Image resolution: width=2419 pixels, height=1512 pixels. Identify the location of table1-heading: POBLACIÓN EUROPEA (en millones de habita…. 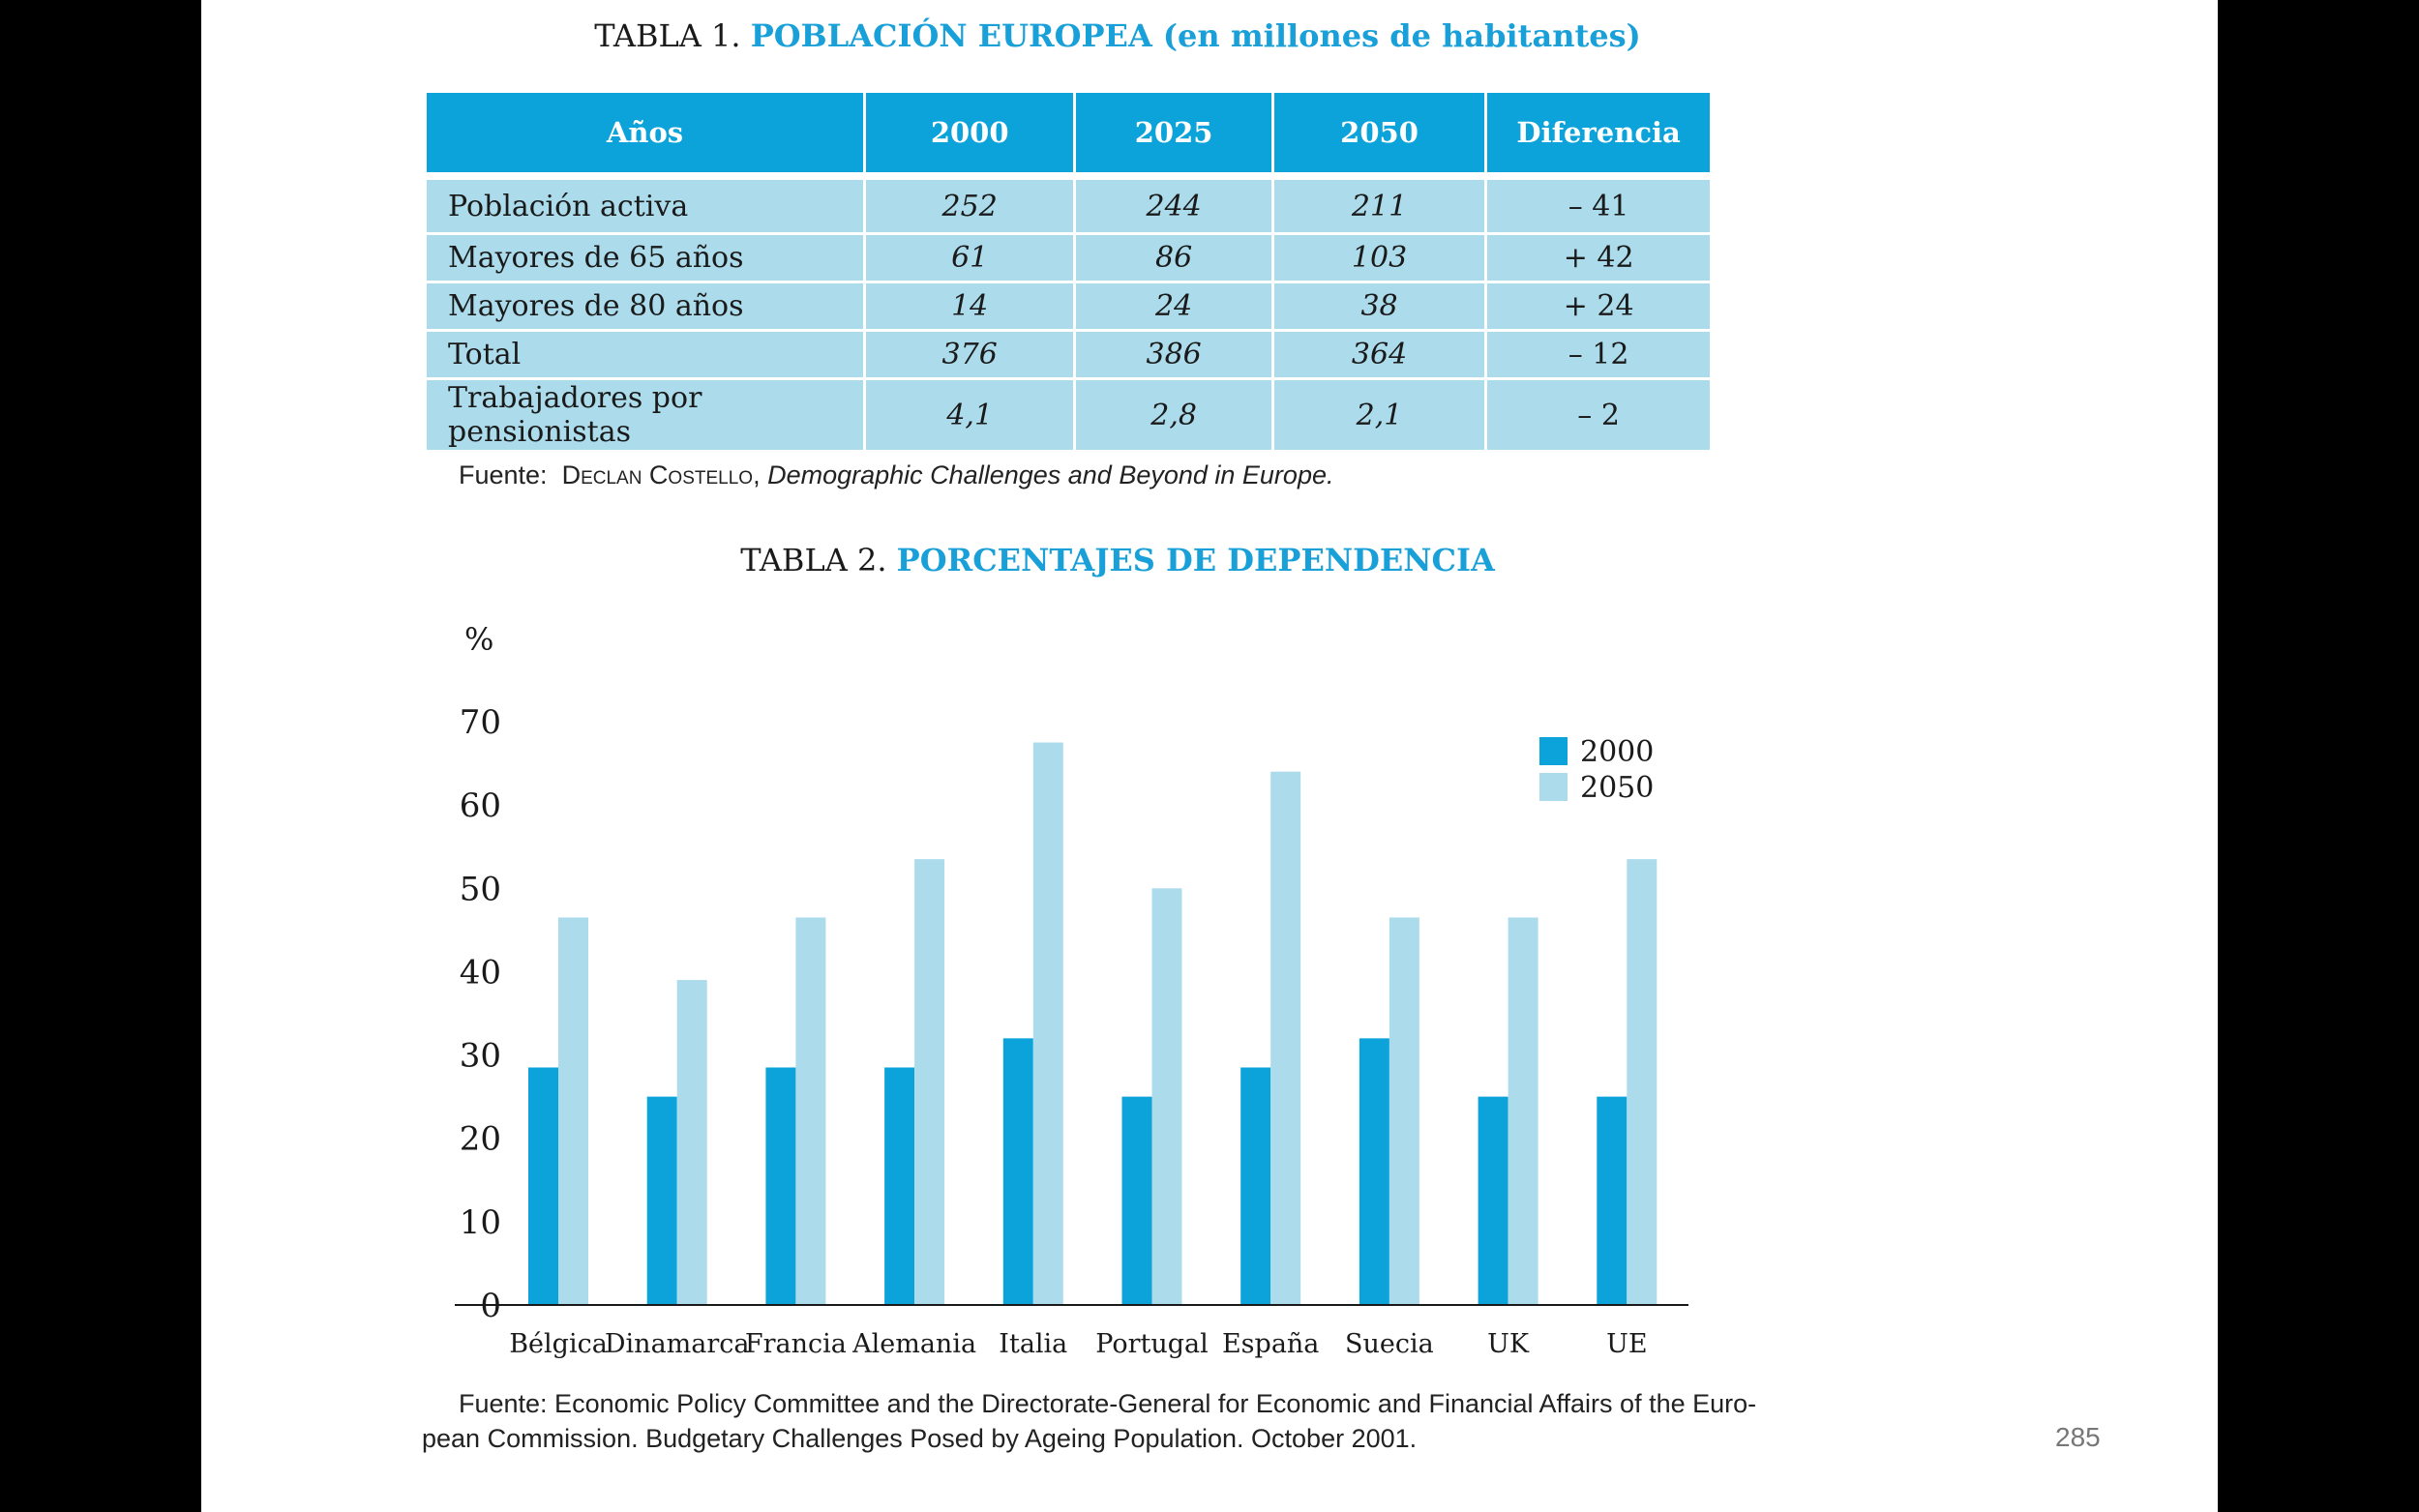
(1196, 36).